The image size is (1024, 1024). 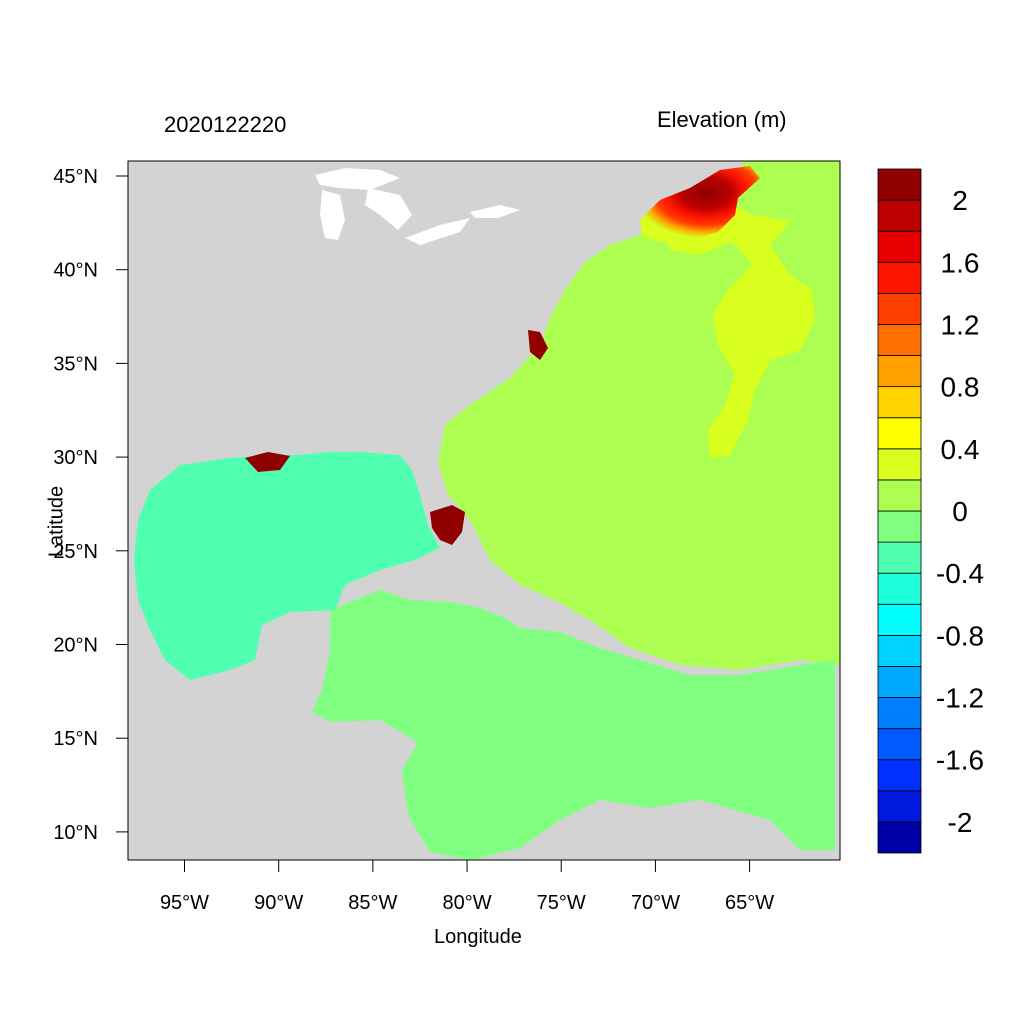 What do you see at coordinates (437, 231) in the screenshot?
I see `lake-erie` at bounding box center [437, 231].